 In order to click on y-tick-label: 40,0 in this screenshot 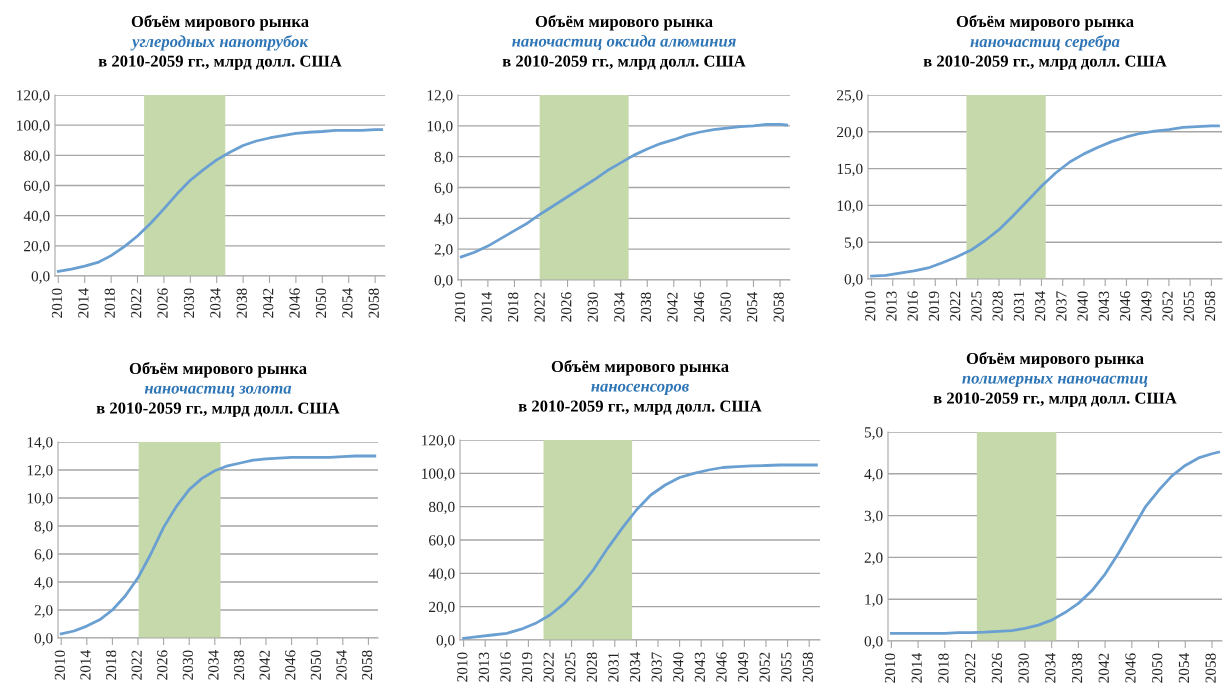, I will do `click(441, 574)`.